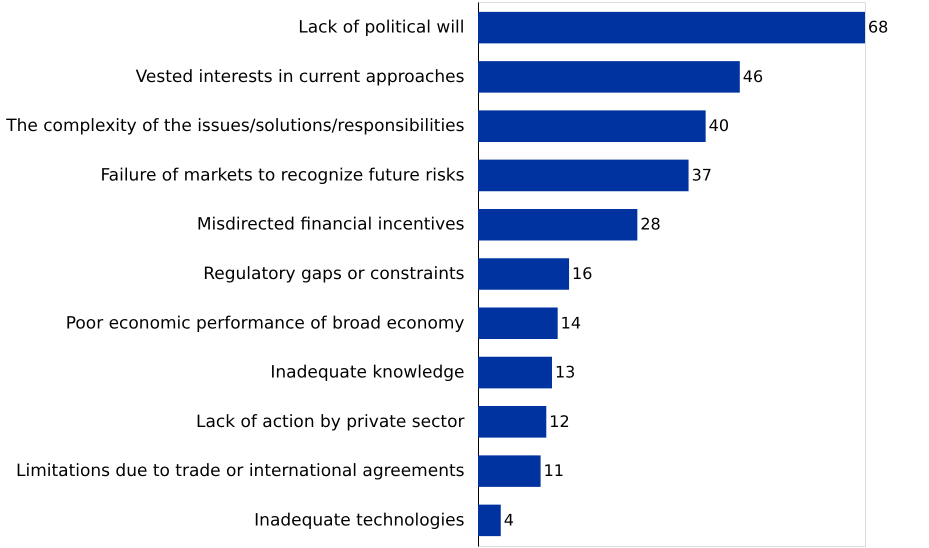 Image resolution: width=929 pixels, height=548 pixels. What do you see at coordinates (330, 422) in the screenshot?
I see `y-tick-label: Lack of action by private sector` at bounding box center [330, 422].